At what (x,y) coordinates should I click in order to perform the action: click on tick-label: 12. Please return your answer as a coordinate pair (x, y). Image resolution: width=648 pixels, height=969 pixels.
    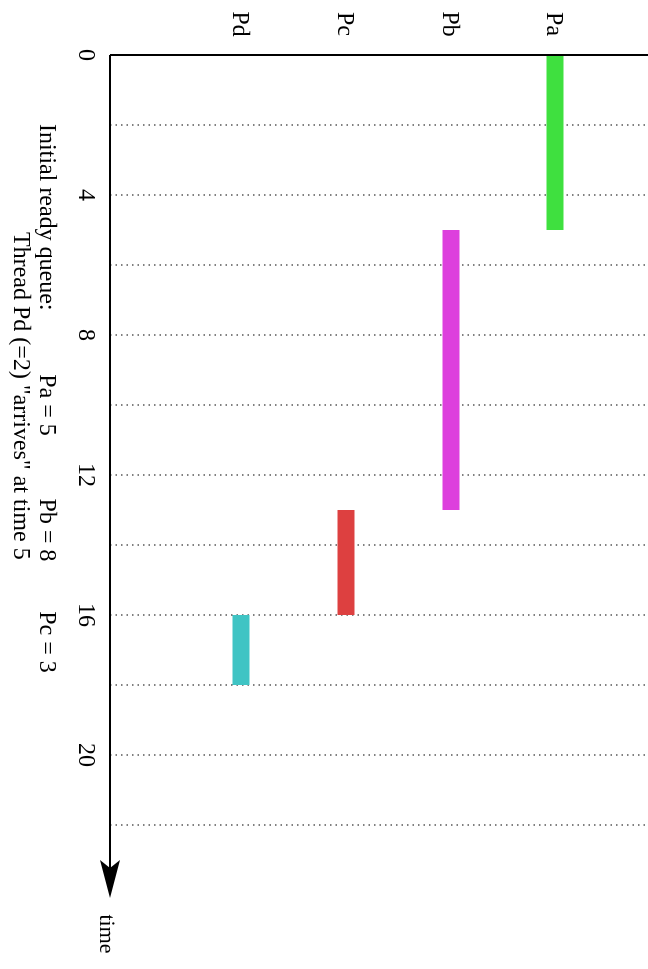
    Looking at the image, I should click on (86, 475).